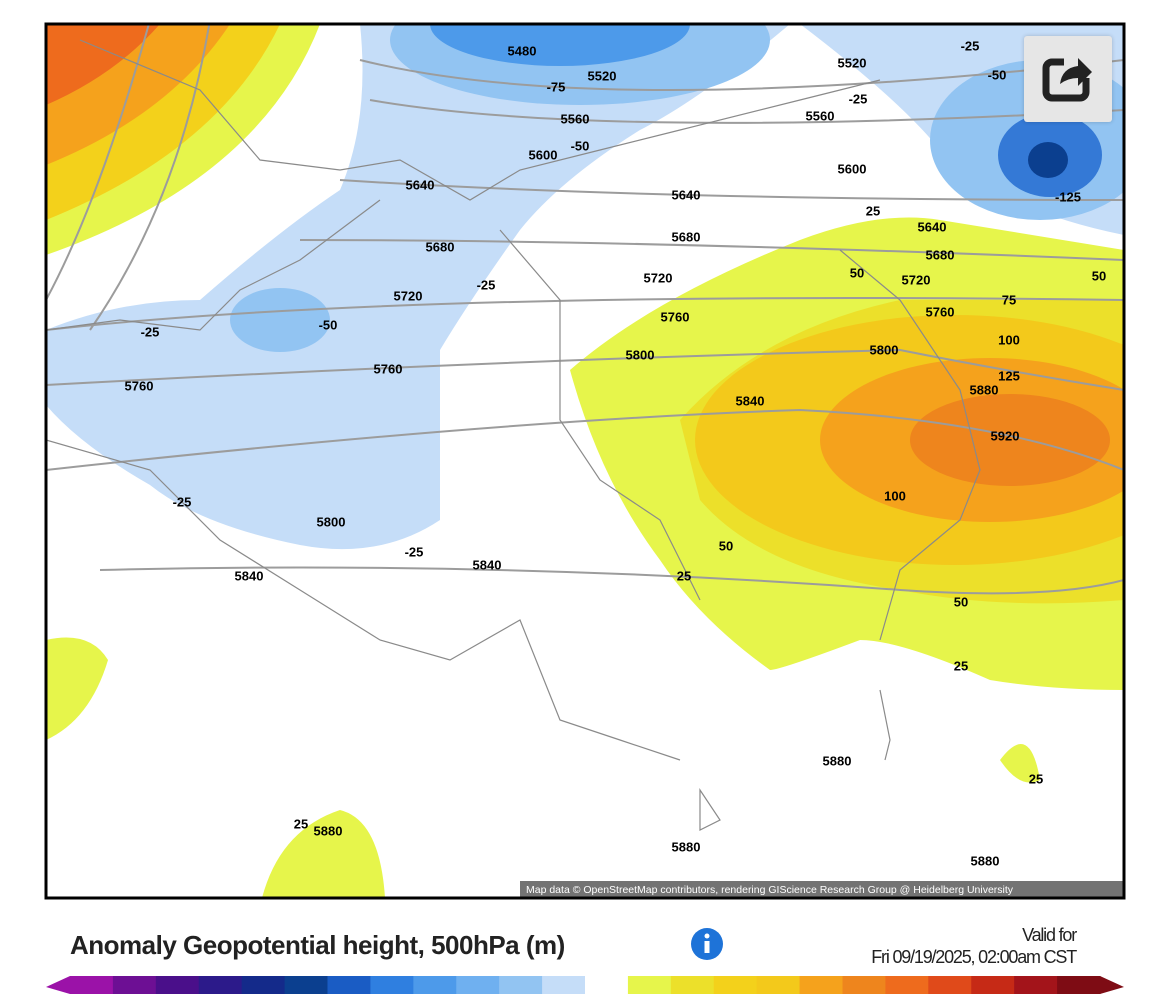 Image resolution: width=1170 pixels, height=994 pixels. I want to click on valid-label: Valid for, so click(1049, 935).